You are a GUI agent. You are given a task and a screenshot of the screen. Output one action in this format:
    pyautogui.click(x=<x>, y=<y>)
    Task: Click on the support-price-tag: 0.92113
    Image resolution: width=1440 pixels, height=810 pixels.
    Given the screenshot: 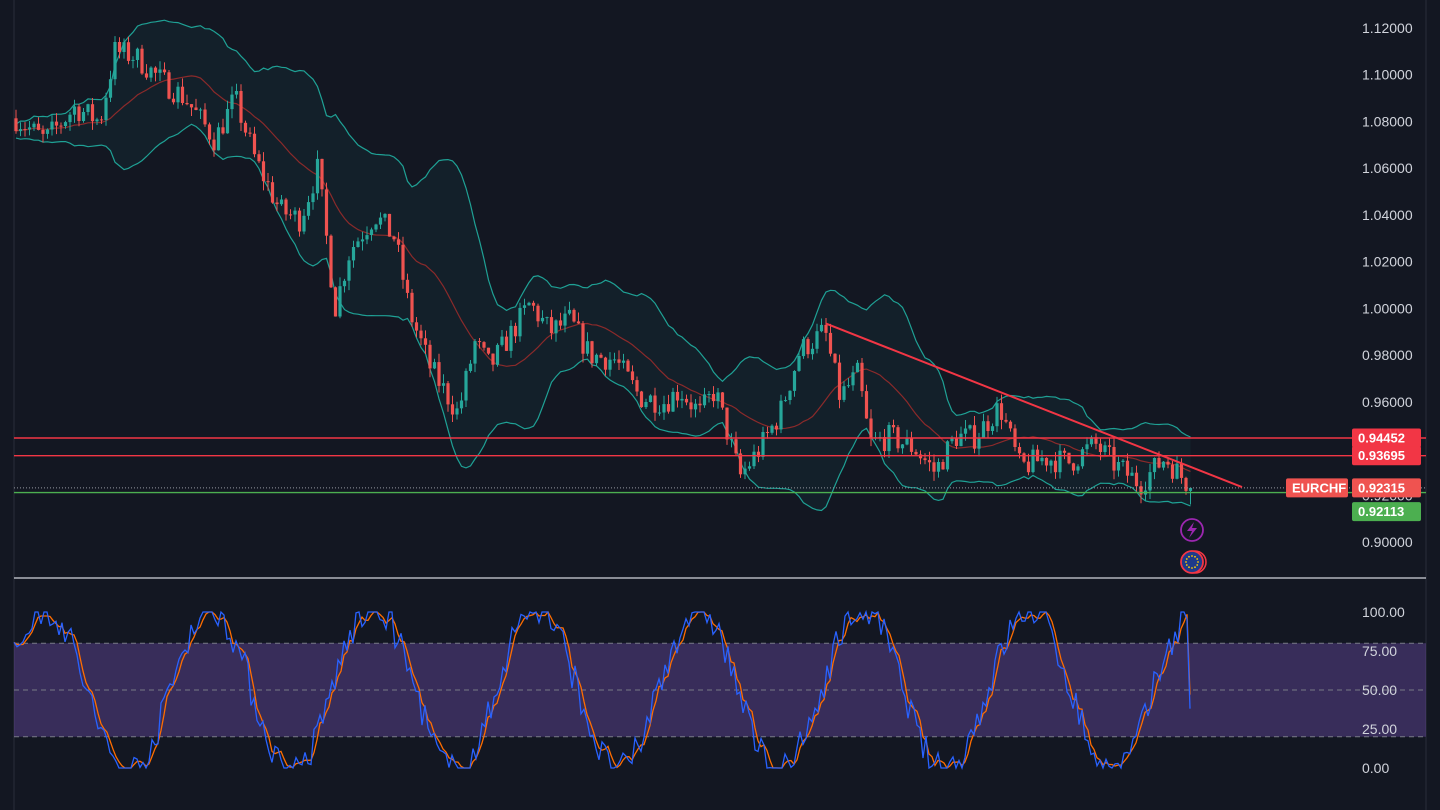 What is the action you would take?
    pyautogui.click(x=1386, y=512)
    